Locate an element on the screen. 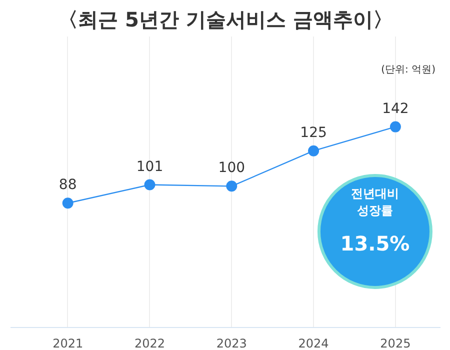 The width and height of the screenshot is (450, 350). x-tick-label: 2025 is located at coordinates (395, 343).